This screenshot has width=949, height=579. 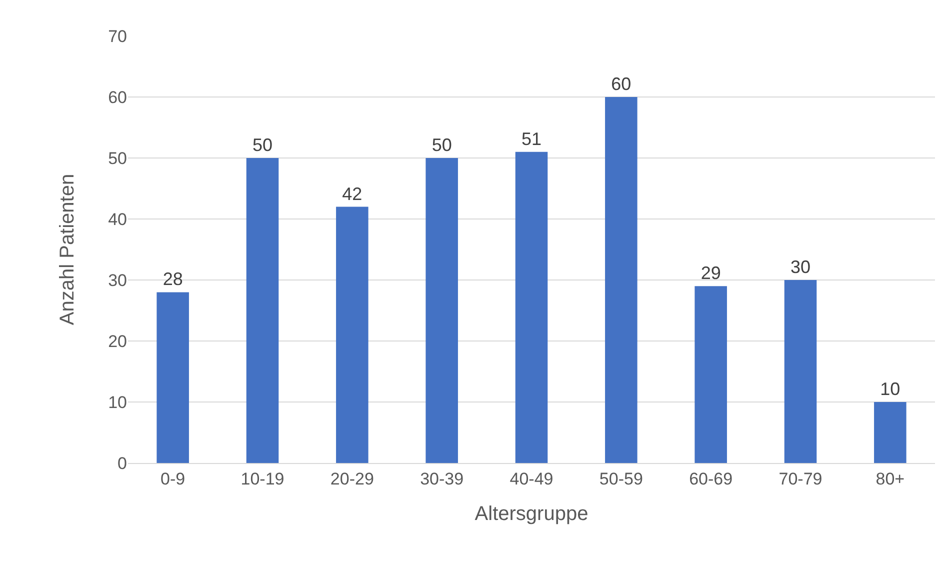 What do you see at coordinates (890, 478) in the screenshot?
I see `x-tick-label: 80+` at bounding box center [890, 478].